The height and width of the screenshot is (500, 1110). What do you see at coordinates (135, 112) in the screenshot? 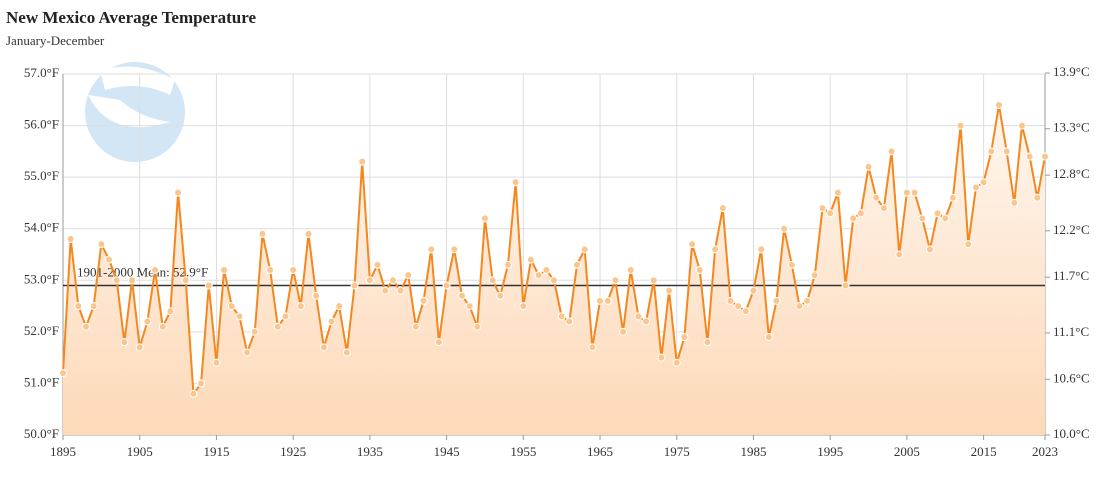
I see `logo` at bounding box center [135, 112].